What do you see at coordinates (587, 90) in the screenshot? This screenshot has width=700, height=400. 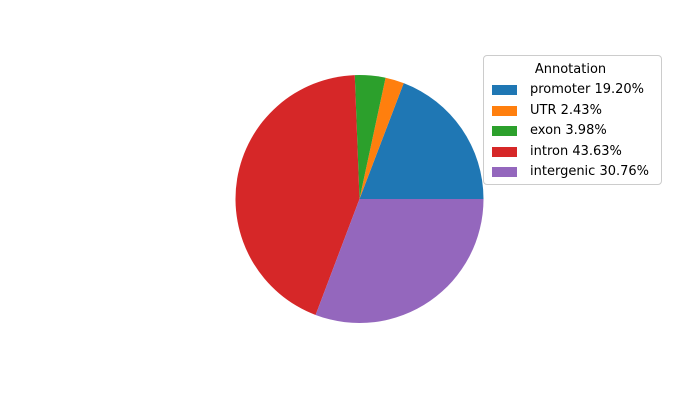 I see `legend-label-promoter: promoter 19.20%` at bounding box center [587, 90].